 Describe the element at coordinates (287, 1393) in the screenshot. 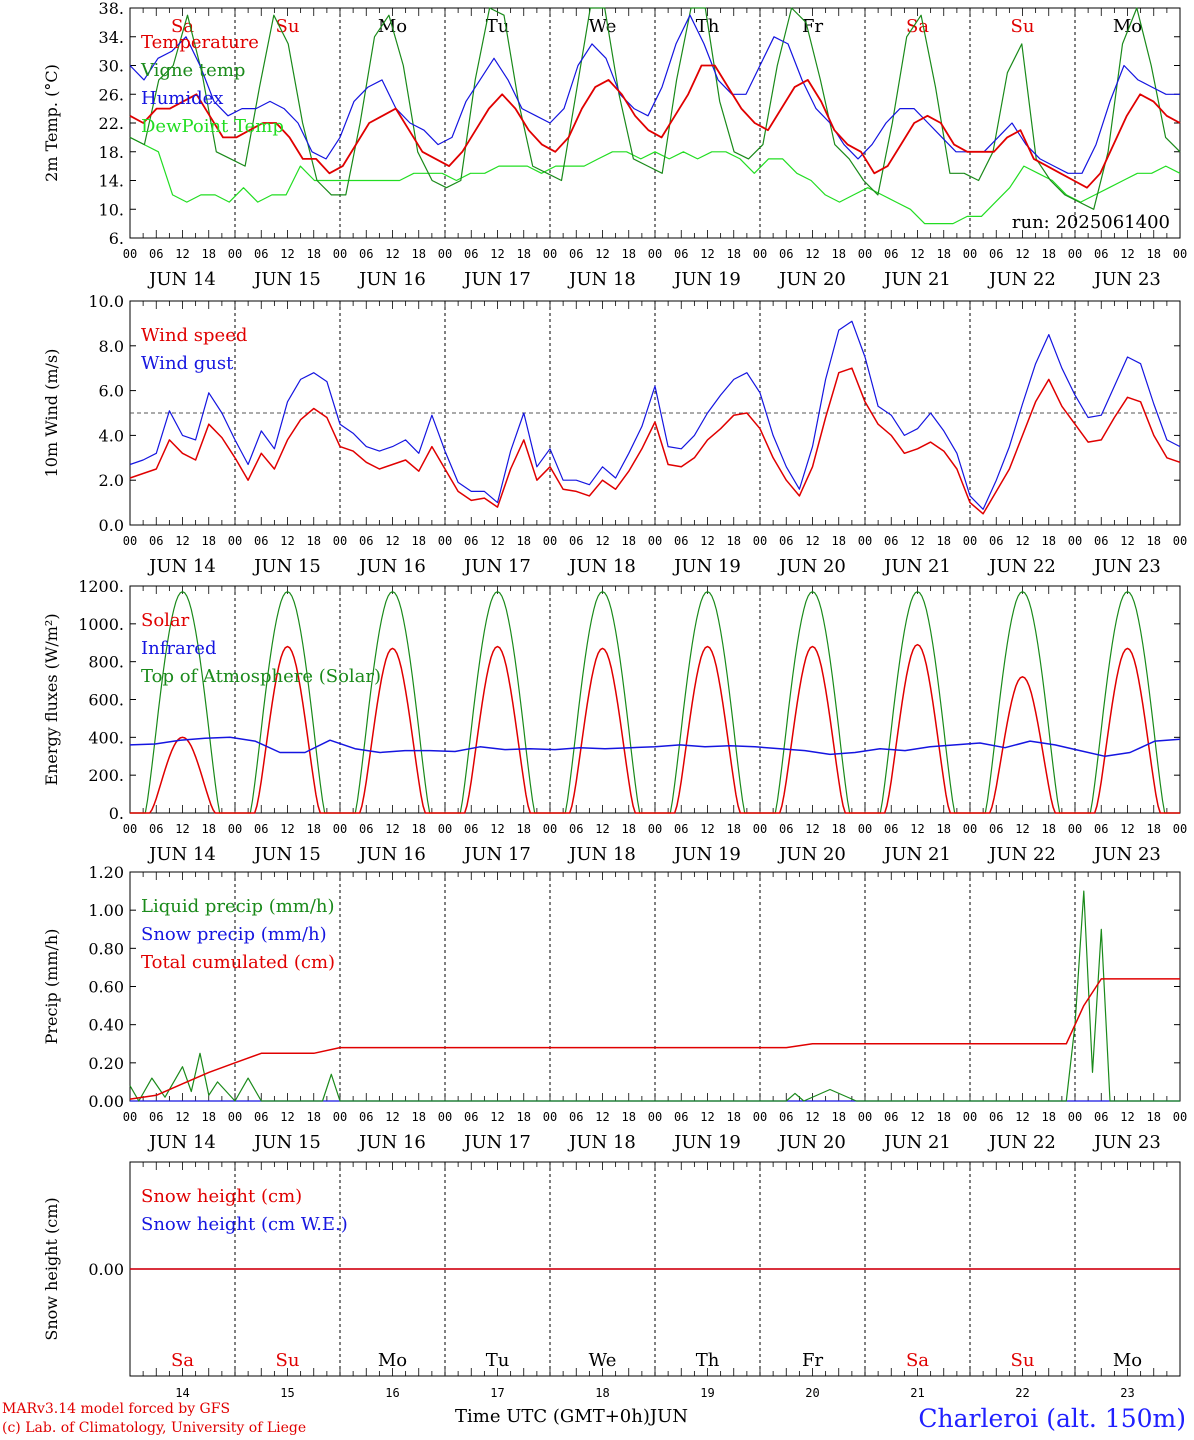

I see `day-number-label: 15` at that location.